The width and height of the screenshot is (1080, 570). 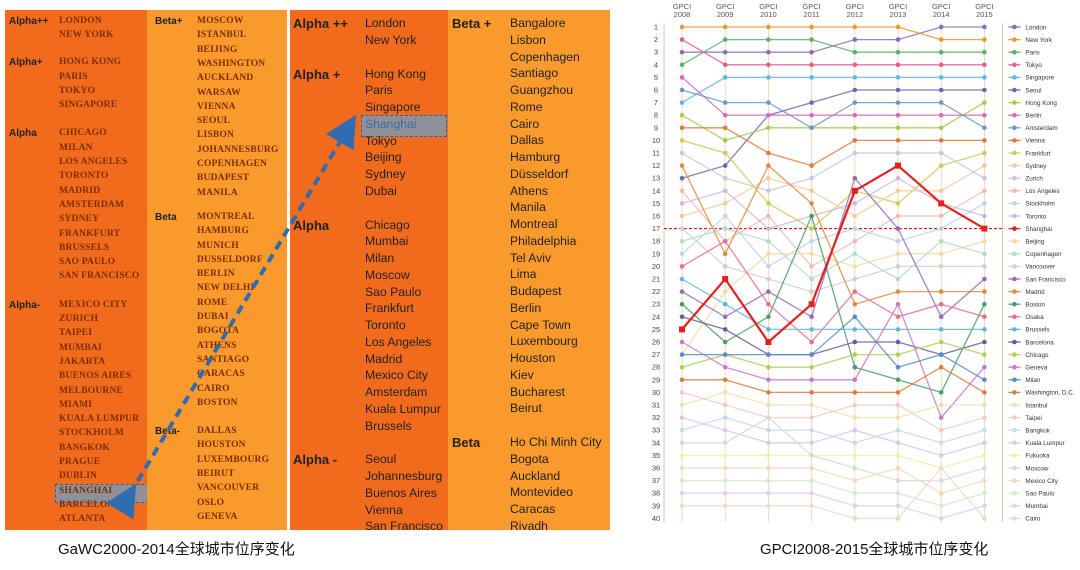 I want to click on legend-label: Copenhagen, so click(x=1043, y=254).